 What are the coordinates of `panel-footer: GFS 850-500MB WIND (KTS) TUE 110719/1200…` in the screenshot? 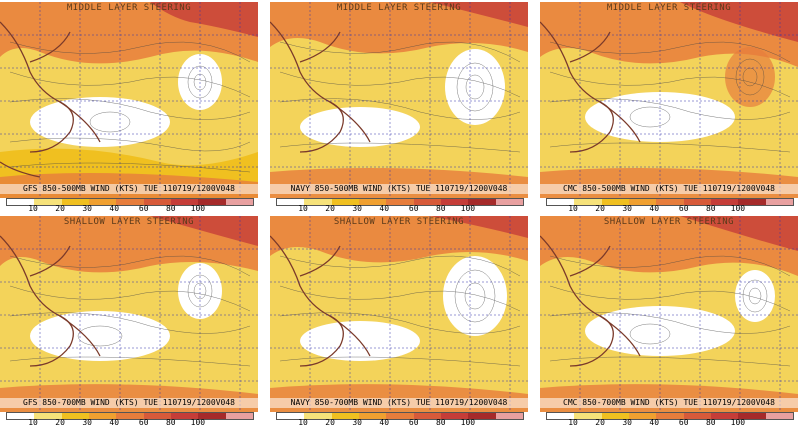 It's located at (129, 189).